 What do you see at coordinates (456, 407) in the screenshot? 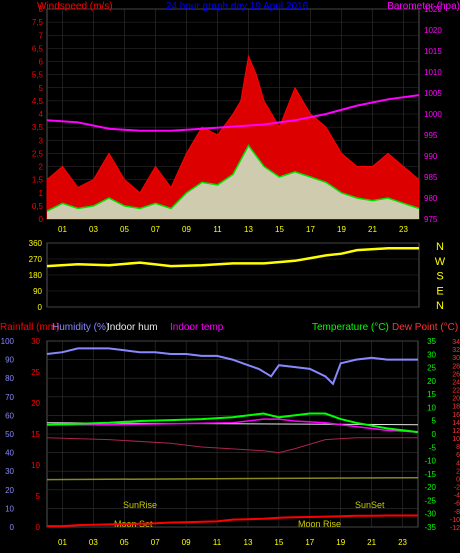
I see `dewpoint-tick-label: 18` at bounding box center [456, 407].